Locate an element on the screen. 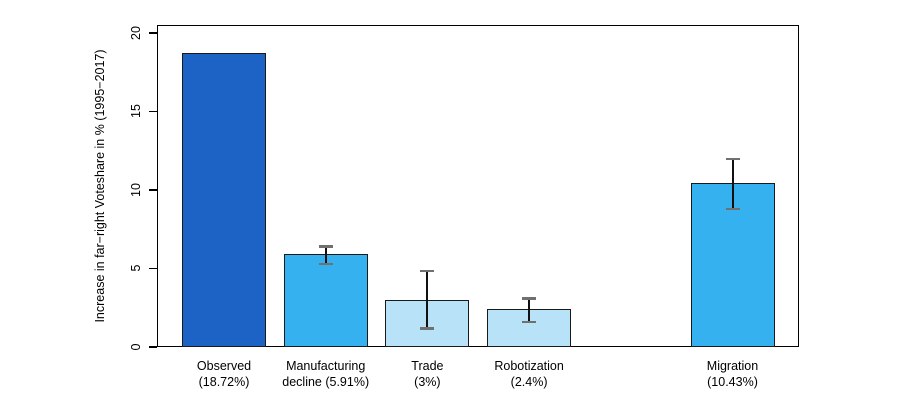 The image size is (902, 407). error-bar-cap-top-manufacturing-decline is located at coordinates (325, 246).